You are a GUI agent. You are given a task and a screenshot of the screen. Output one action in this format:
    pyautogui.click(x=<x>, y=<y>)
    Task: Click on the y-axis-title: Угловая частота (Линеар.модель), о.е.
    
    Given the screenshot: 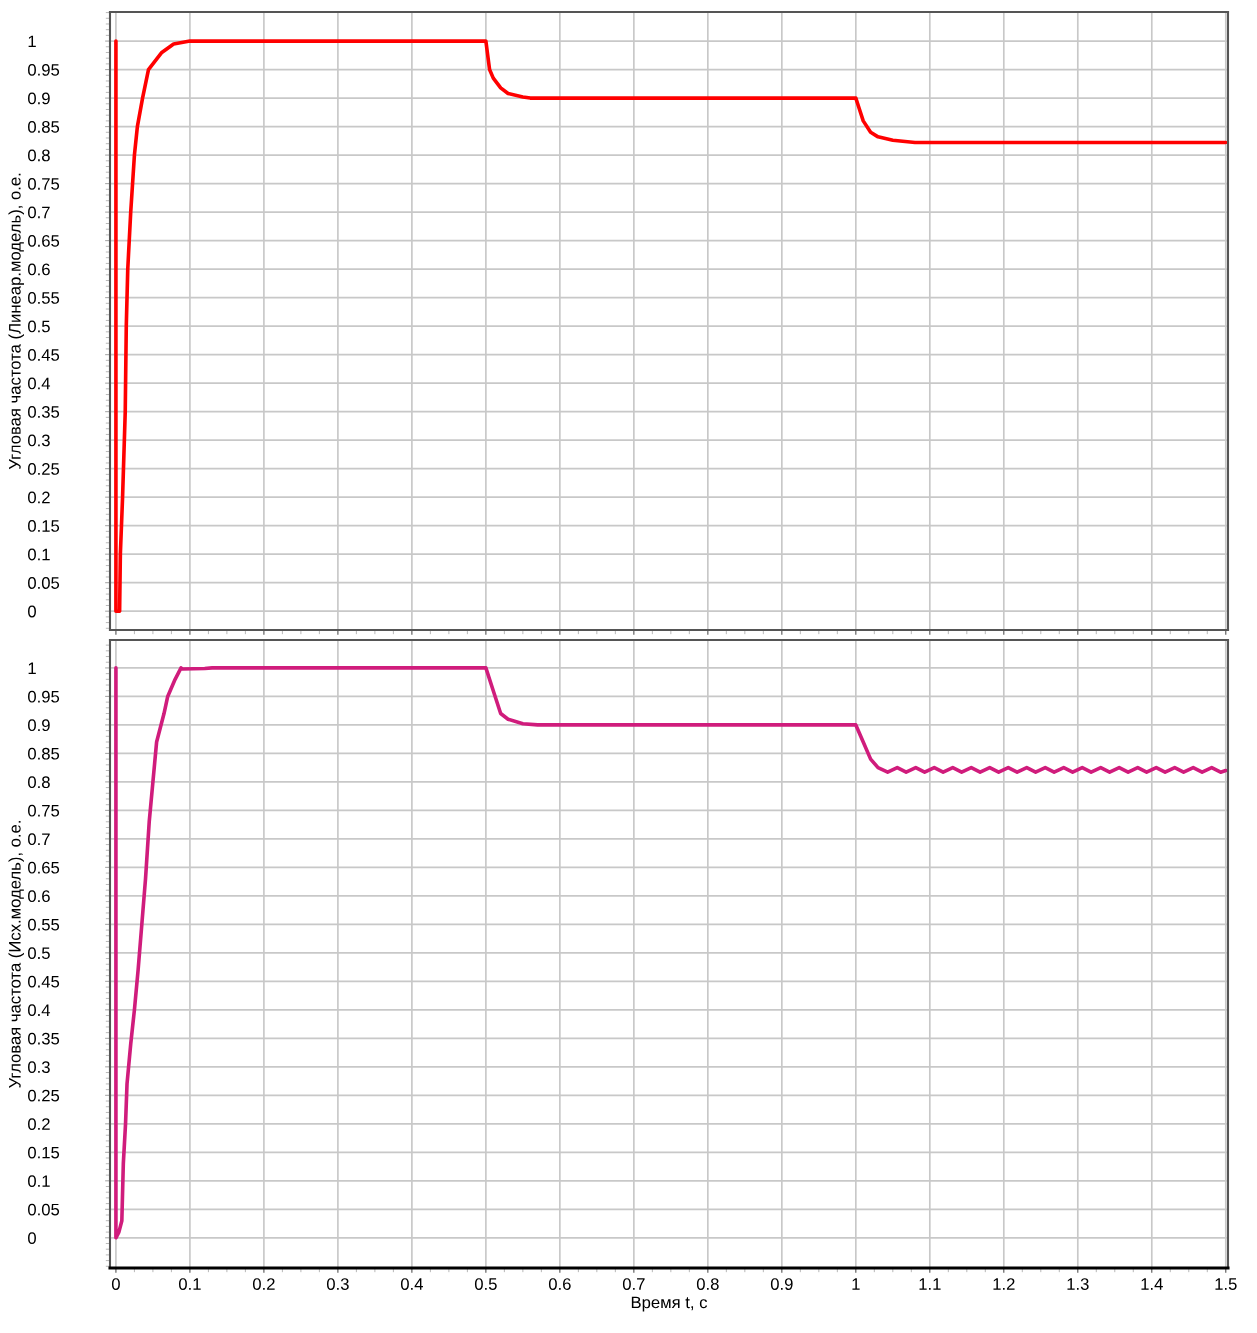 What is the action you would take?
    pyautogui.click(x=16, y=321)
    